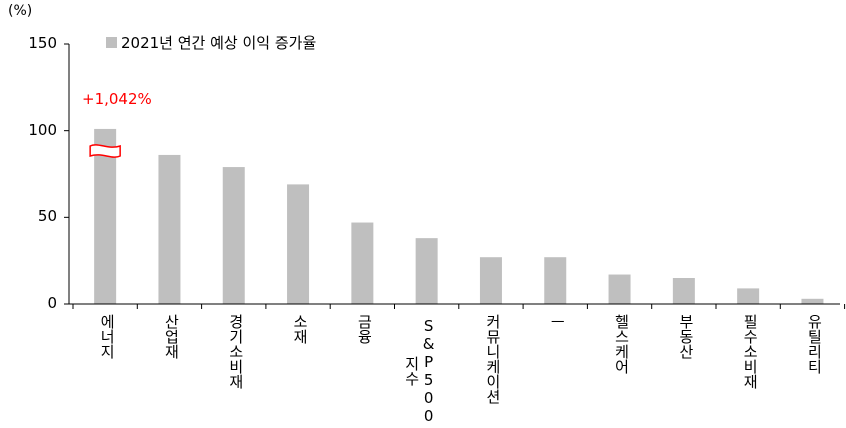 Image resolution: width=846 pixels, height=428 pixels. I want to click on y-tick-label-100: 100, so click(42, 129).